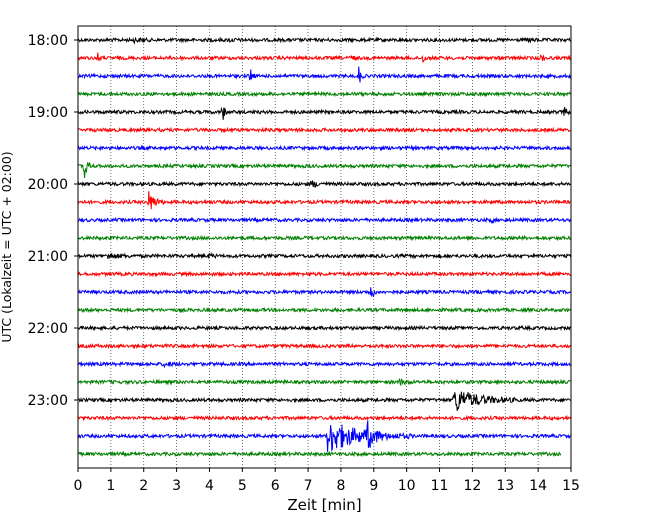  Describe the element at coordinates (440, 486) in the screenshot. I see `x-tick-label: 11` at that location.